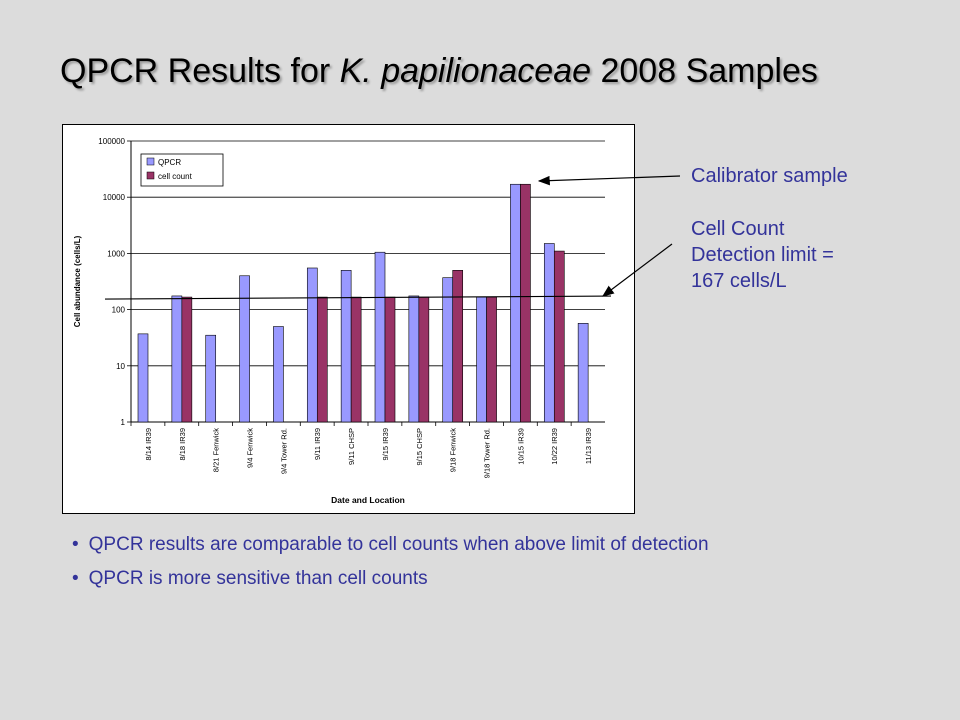 This screenshot has height=720, width=960. What do you see at coordinates (77, 281) in the screenshot?
I see `y-axis-label: Cell abundance (cells/L)` at bounding box center [77, 281].